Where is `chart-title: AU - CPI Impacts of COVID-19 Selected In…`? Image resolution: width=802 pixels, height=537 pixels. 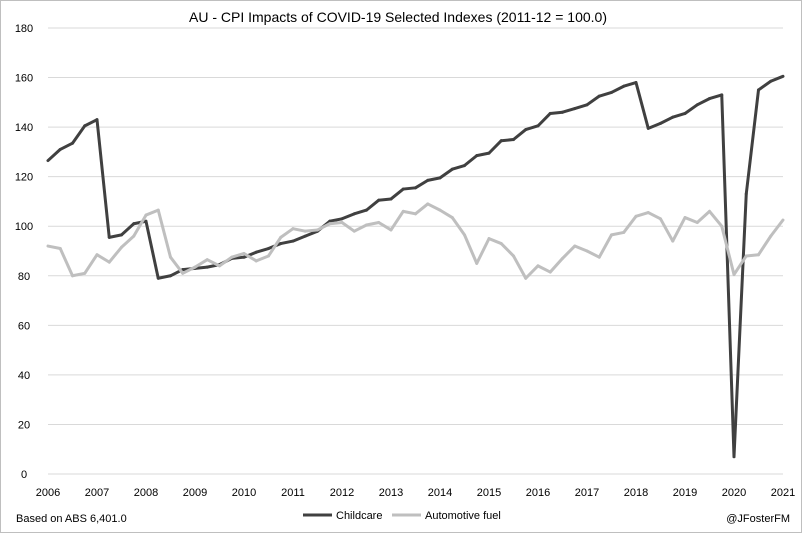 chart-title: AU - CPI Impacts of COVID-19 Selected In… is located at coordinates (398, 17).